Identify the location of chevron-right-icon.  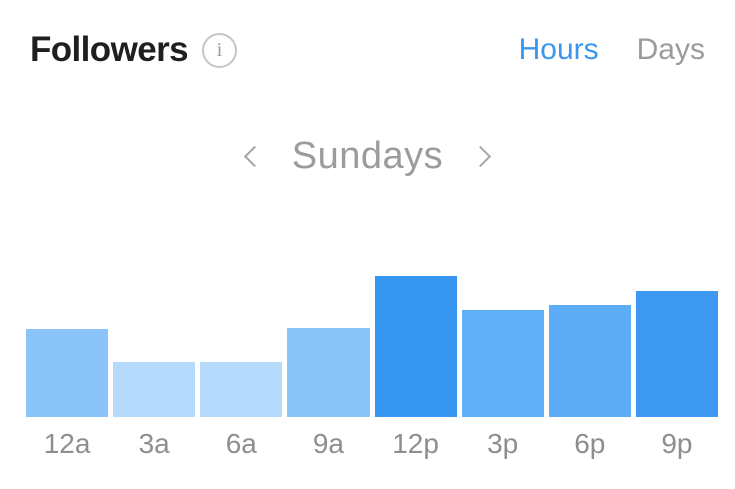
(480, 156).